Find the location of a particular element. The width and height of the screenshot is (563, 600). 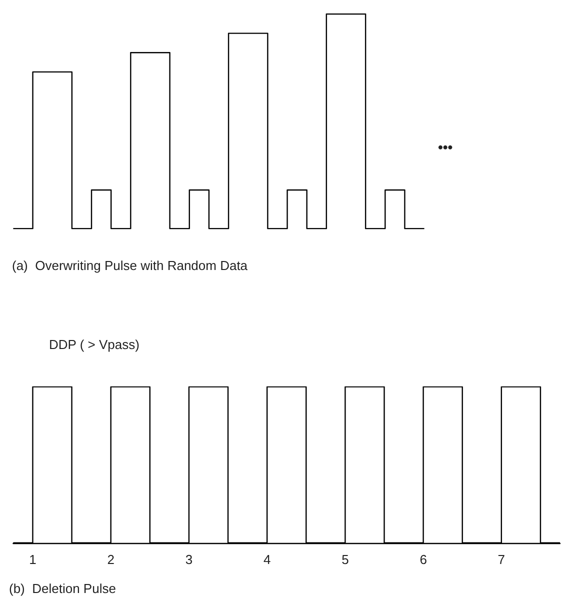

x-tick-label: 7 is located at coordinates (502, 559).